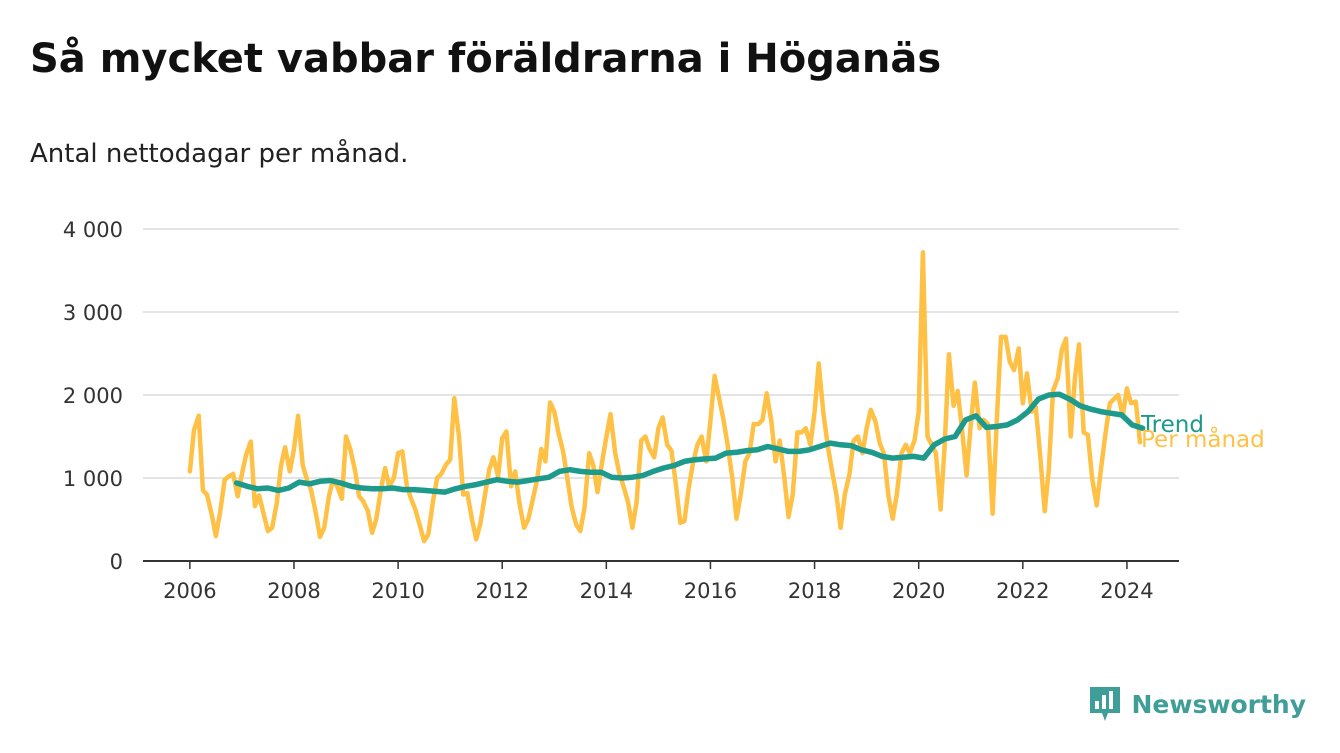 This screenshot has width=1340, height=753. I want to click on newsworthy-icon, so click(1104, 704).